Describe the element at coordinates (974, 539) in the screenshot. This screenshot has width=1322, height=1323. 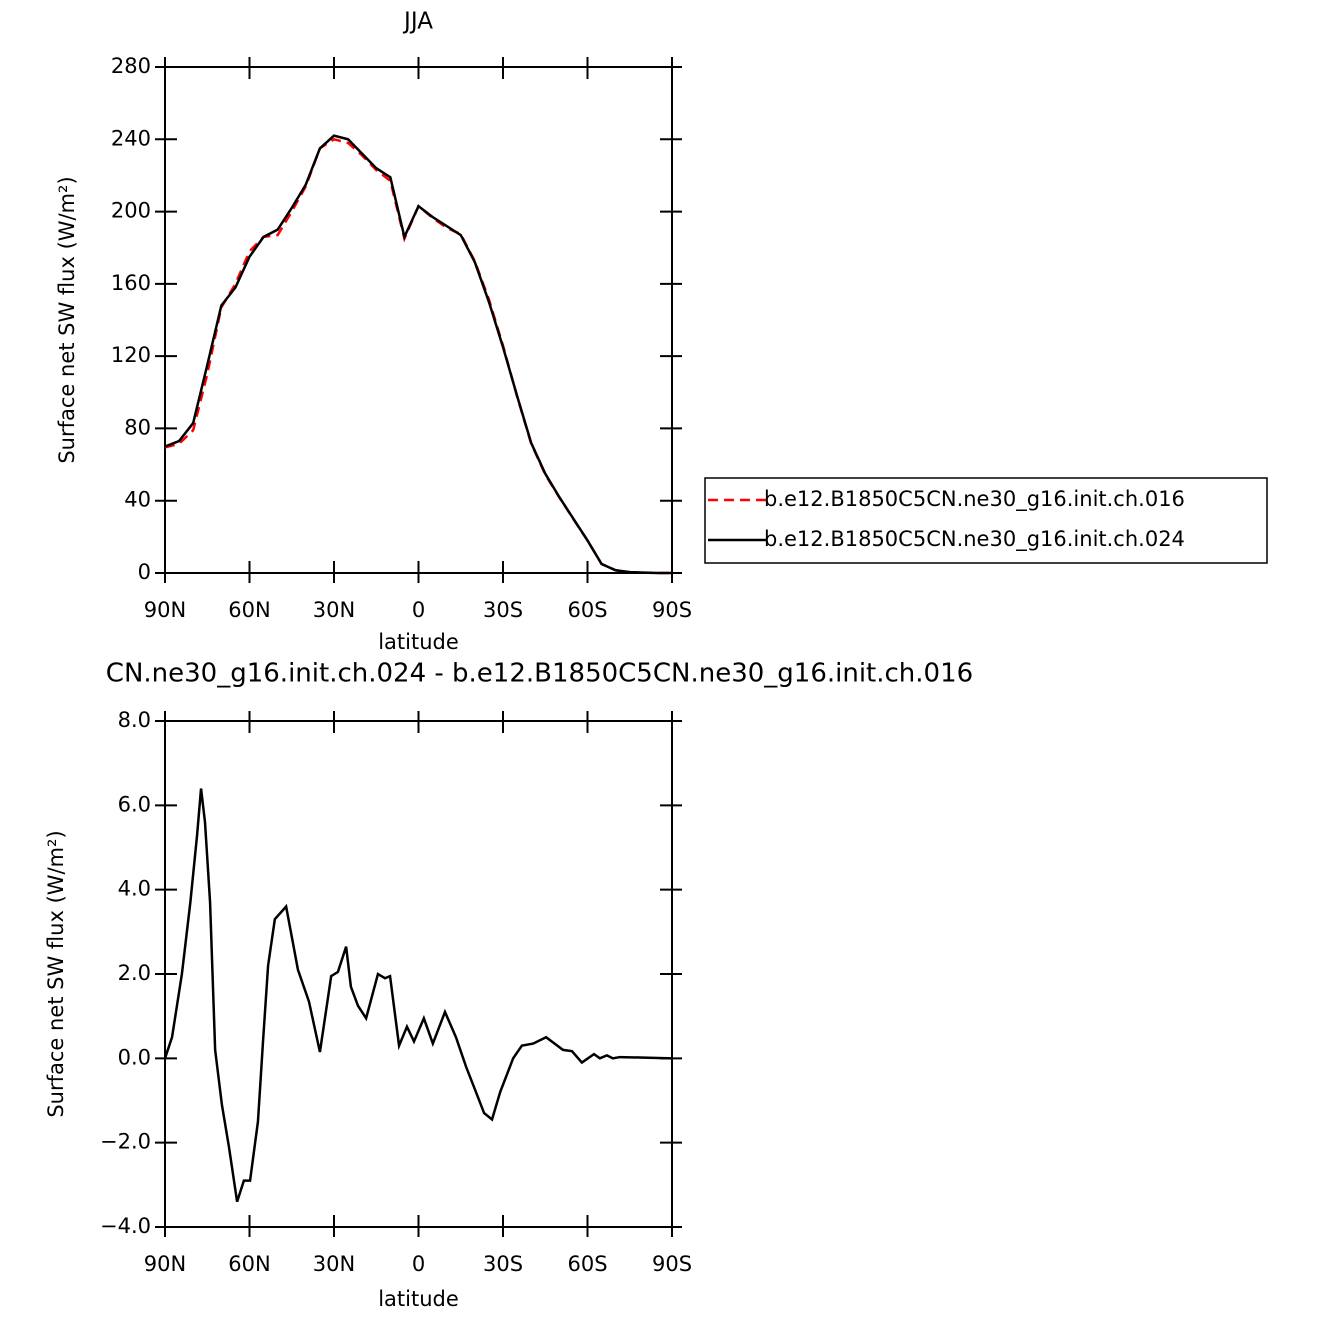
I see `legend-label: b.e12.B1850C5CN.ne30_g16.init.ch.024` at that location.